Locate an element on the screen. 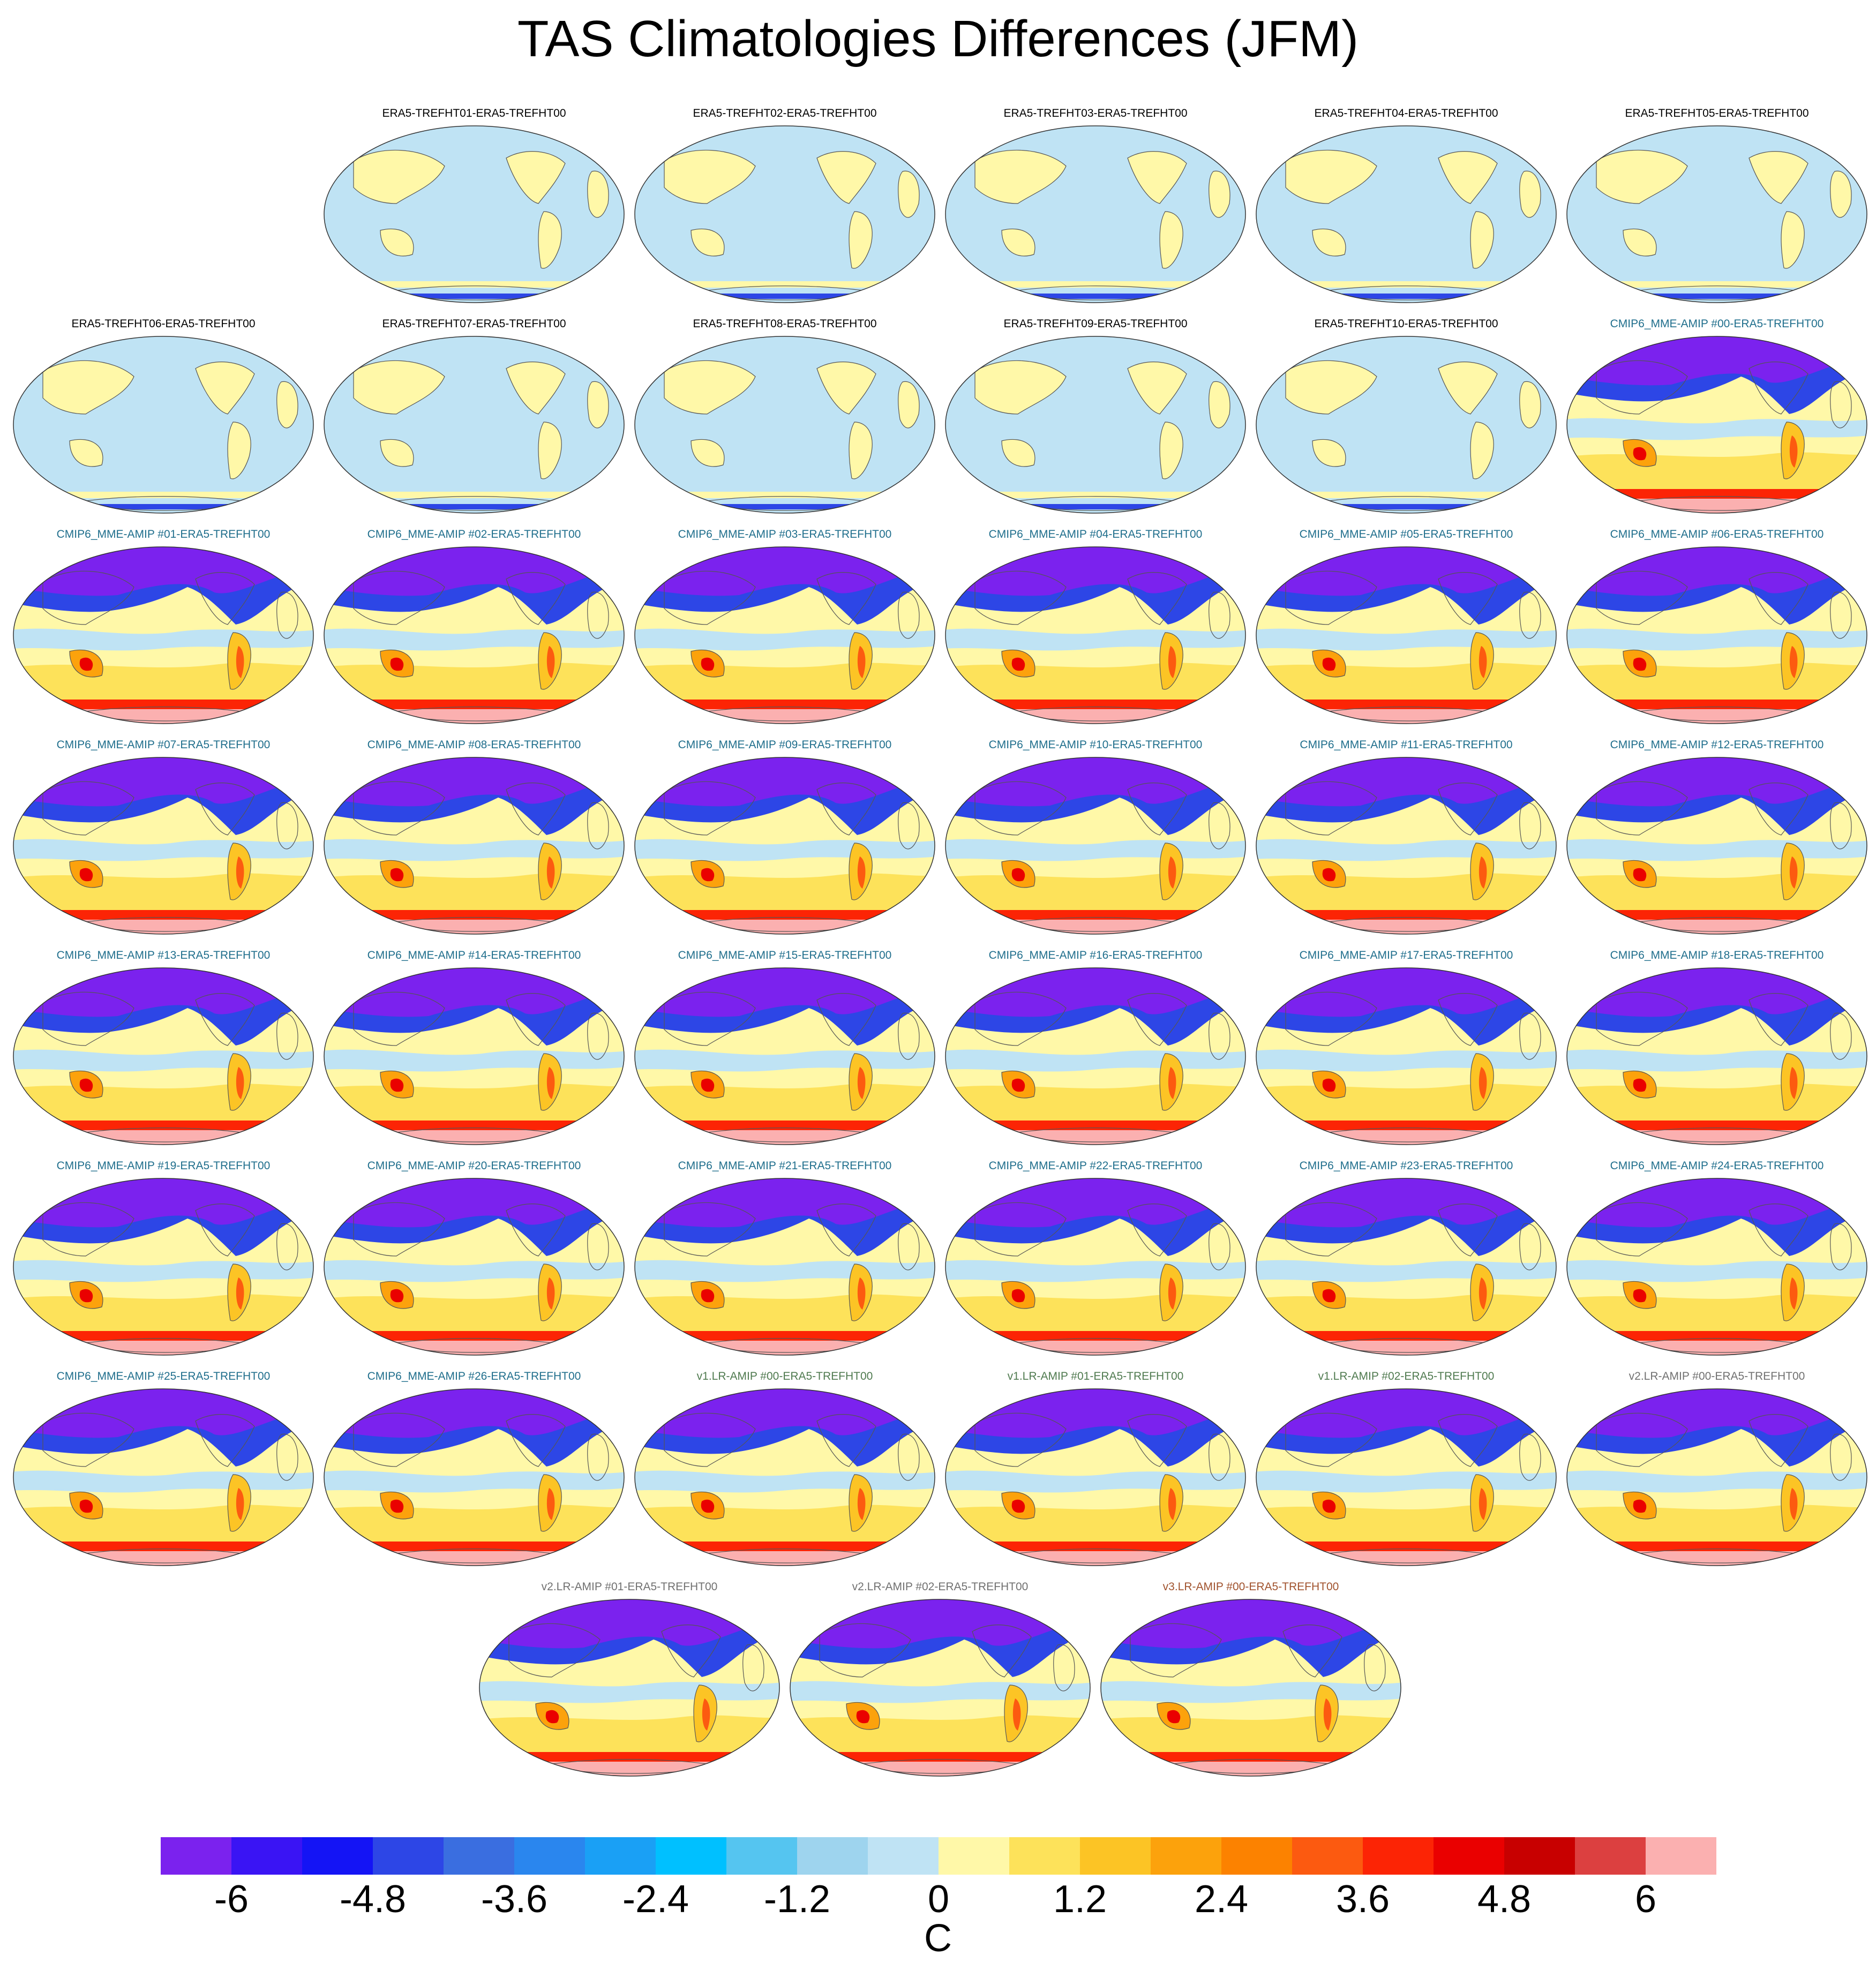 Image resolution: width=1876 pixels, height=1970 pixels. map-panel: CMIP6_MME-AMIP #24-ERA5-TREFHT00 is located at coordinates (1717, 1261).